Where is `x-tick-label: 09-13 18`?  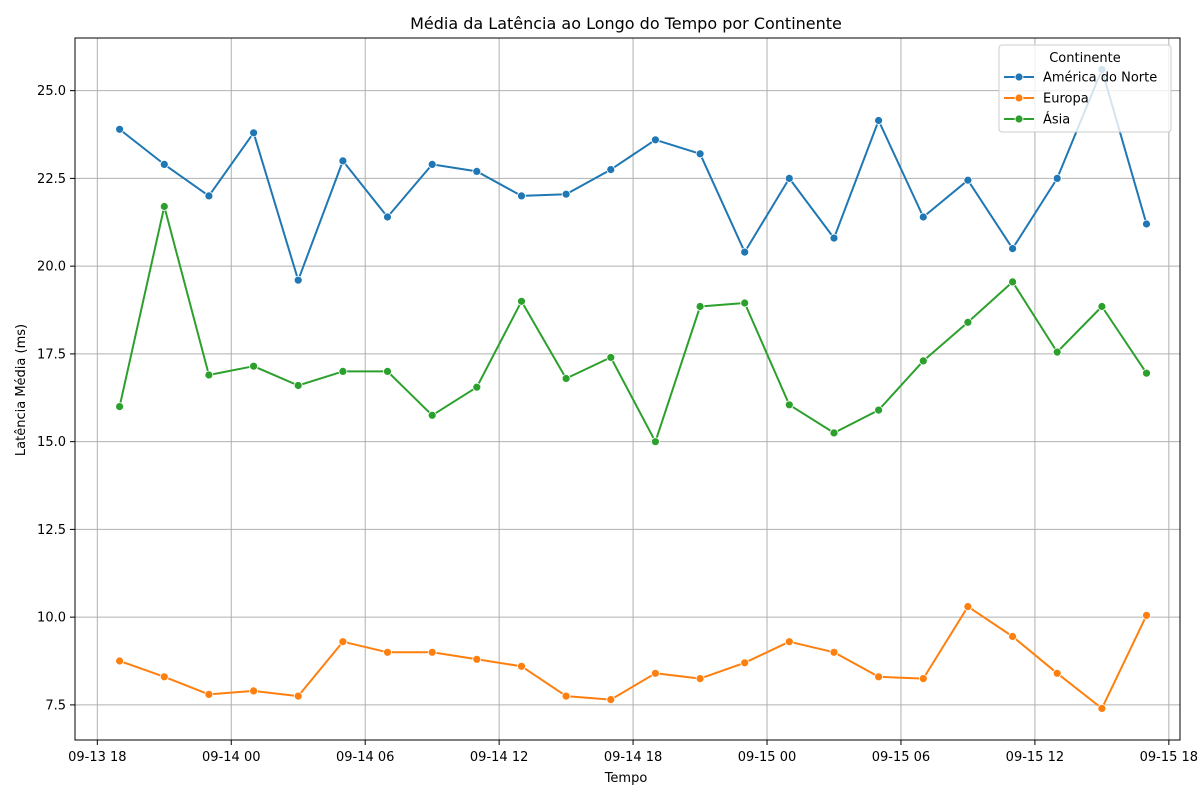 x-tick-label: 09-13 18 is located at coordinates (97, 757).